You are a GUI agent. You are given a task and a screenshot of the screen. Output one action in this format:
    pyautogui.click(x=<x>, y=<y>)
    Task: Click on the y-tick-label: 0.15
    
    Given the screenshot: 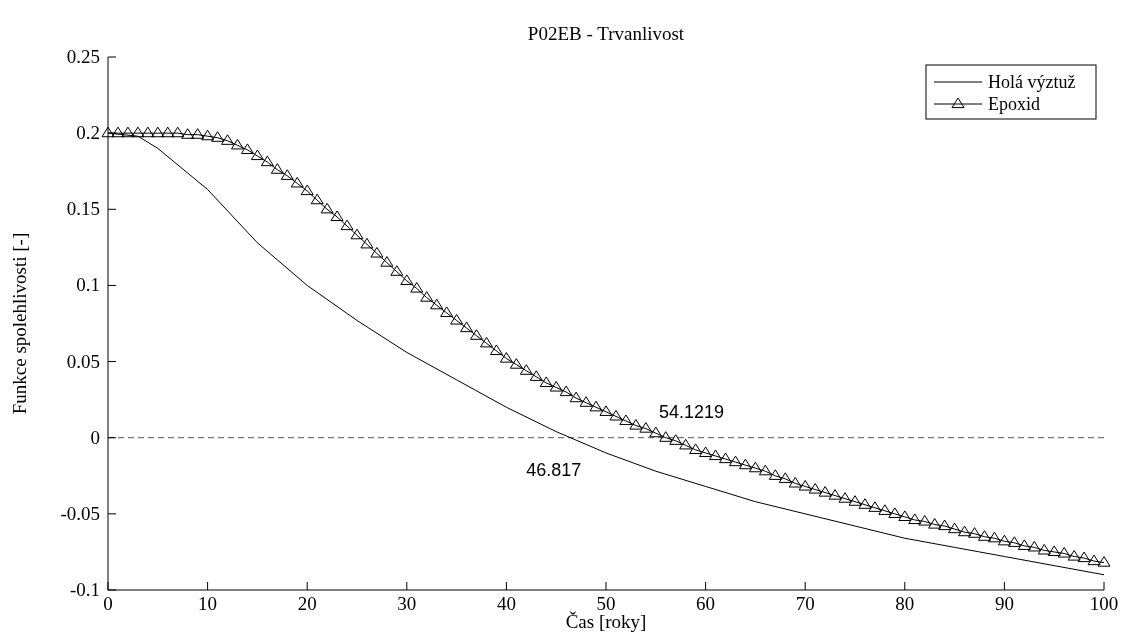 What is the action you would take?
    pyautogui.click(x=83, y=209)
    